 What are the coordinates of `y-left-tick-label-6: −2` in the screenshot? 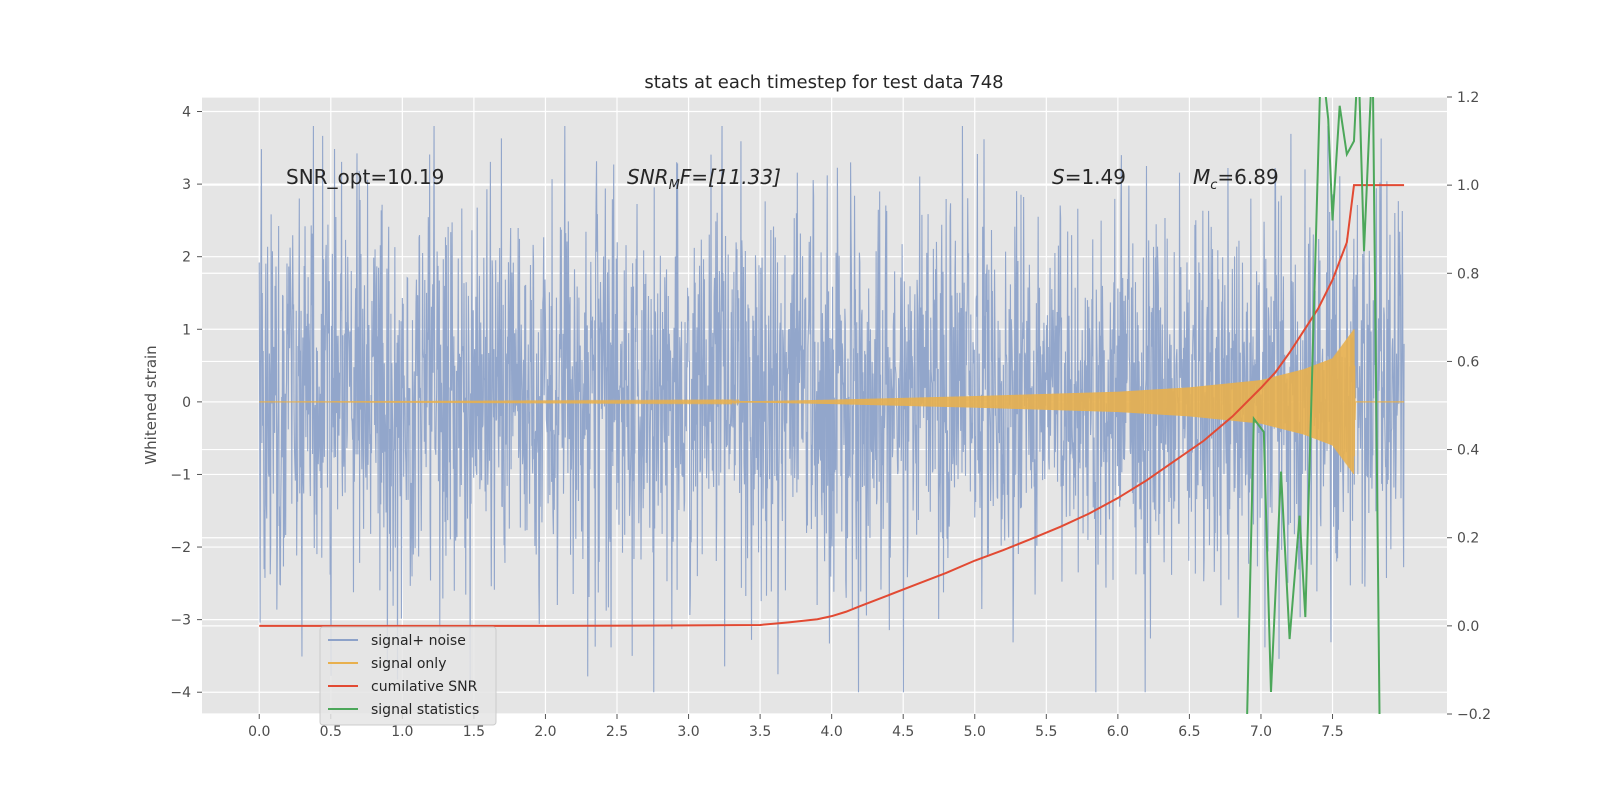 It's located at (180, 548).